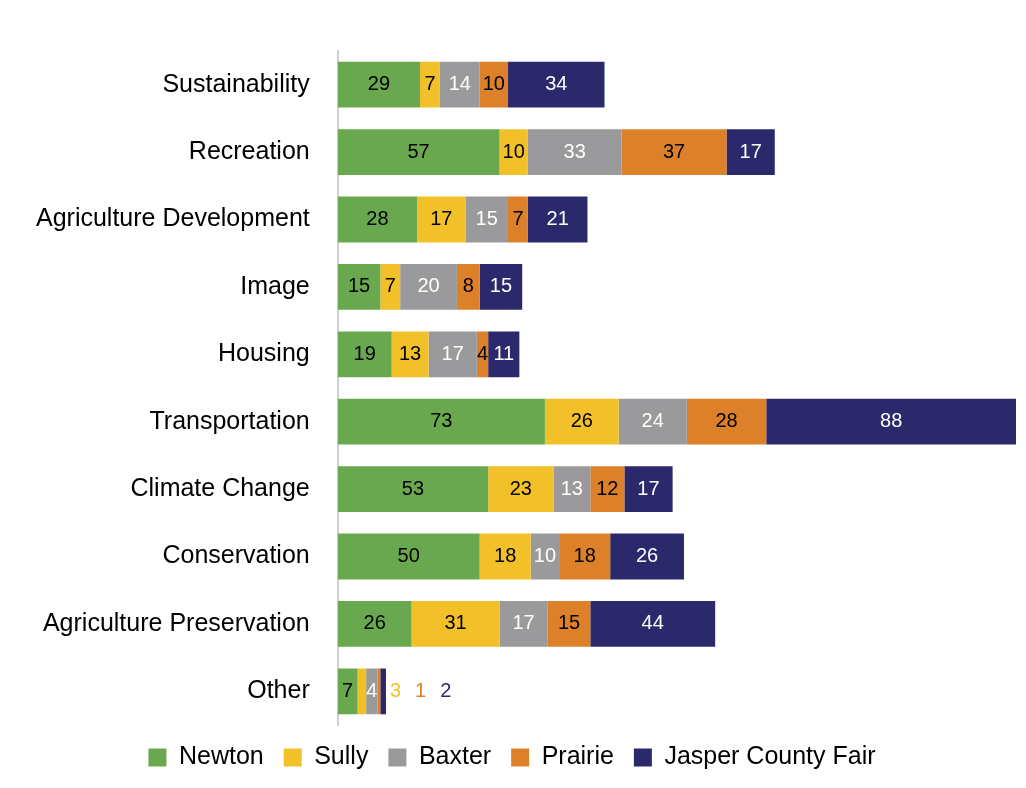 Image resolution: width=1026 pixels, height=788 pixels. Describe the element at coordinates (275, 284) in the screenshot. I see `y-tick-label: Image` at that location.